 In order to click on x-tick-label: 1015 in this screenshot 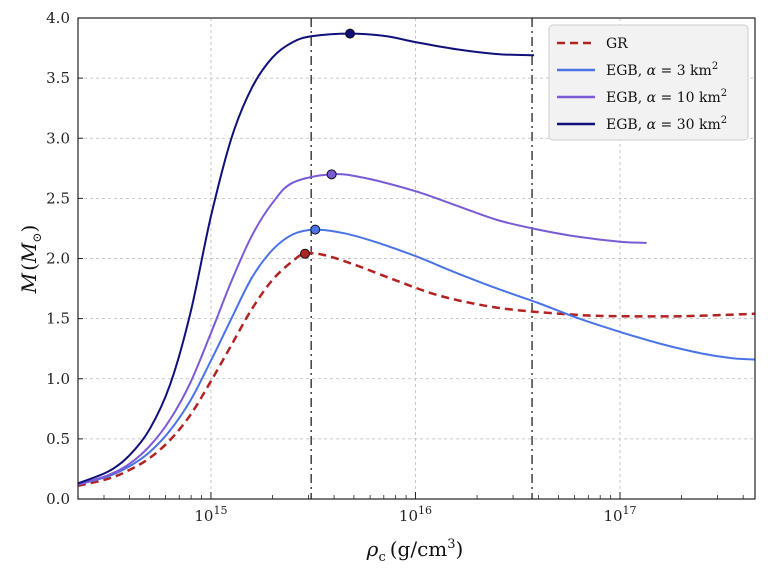, I will do `click(210, 514)`.